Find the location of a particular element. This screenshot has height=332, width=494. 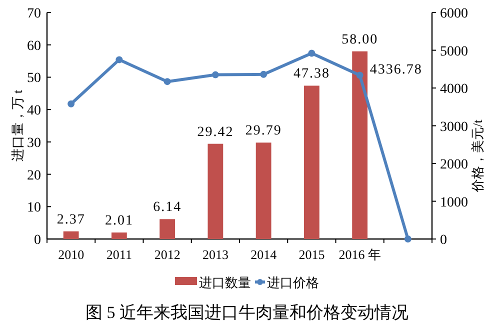

data-label: 58.00 is located at coordinates (360, 40).